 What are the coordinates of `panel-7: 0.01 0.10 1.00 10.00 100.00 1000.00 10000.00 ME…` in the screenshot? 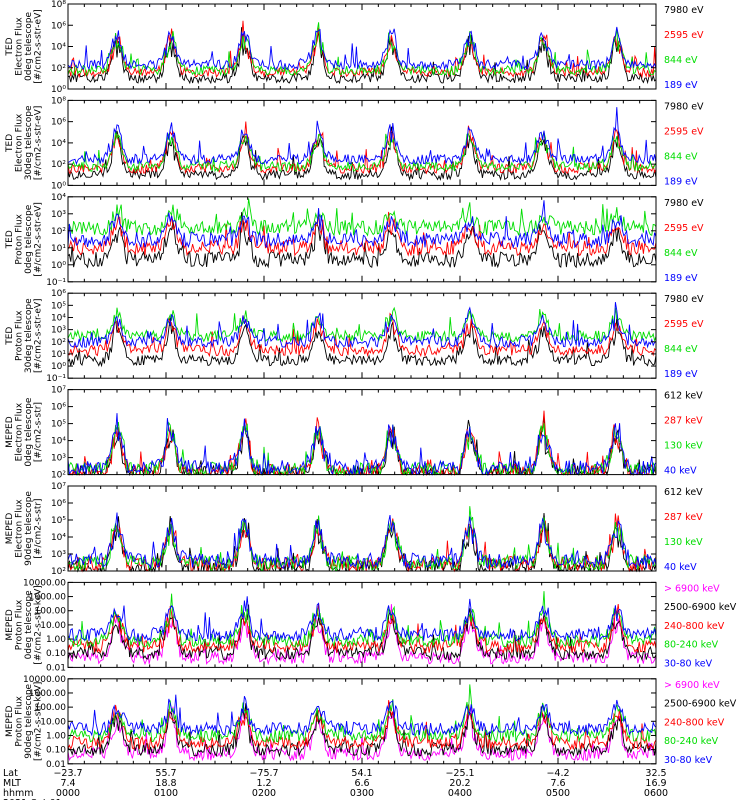 It's located at (371, 625).